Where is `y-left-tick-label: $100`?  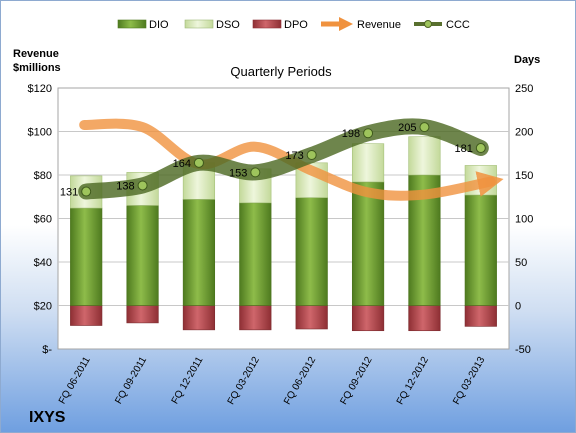 y-left-tick-label: $100 is located at coordinates (40, 133).